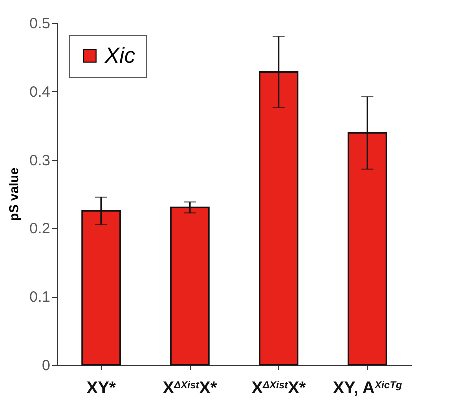  Describe the element at coordinates (40, 24) in the screenshot. I see `y-tick-label: 0.5` at that location.